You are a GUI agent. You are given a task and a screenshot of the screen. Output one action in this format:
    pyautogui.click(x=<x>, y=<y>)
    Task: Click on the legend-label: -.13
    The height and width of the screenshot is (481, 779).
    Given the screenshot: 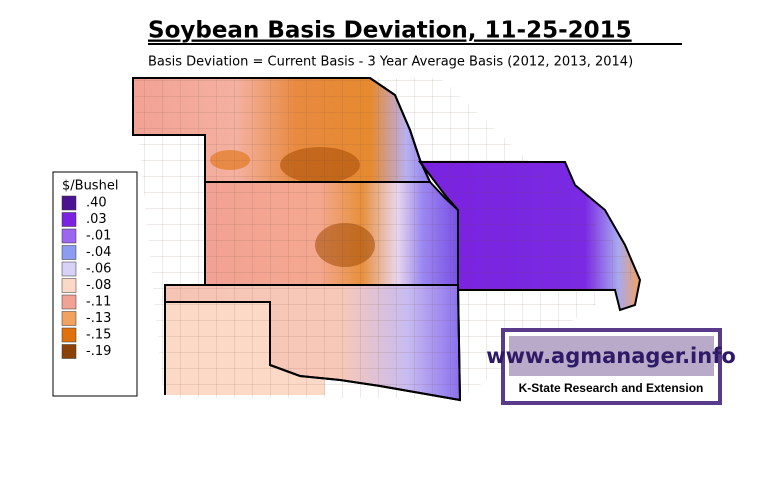 What is the action you would take?
    pyautogui.click(x=98, y=318)
    